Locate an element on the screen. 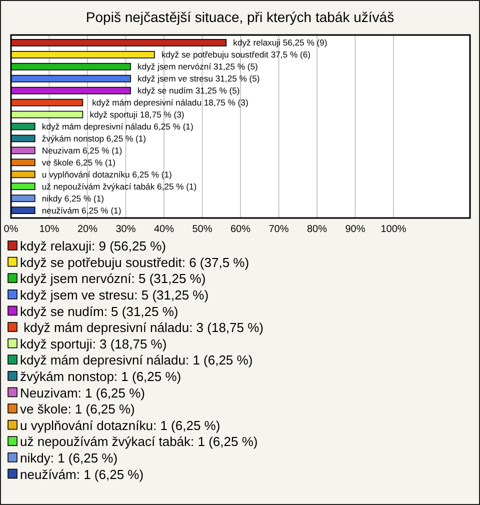 The width and height of the screenshot is (480, 505). chart-title: Popiš nejčastější situace, při kterých tabák užíváš is located at coordinates (240, 17).